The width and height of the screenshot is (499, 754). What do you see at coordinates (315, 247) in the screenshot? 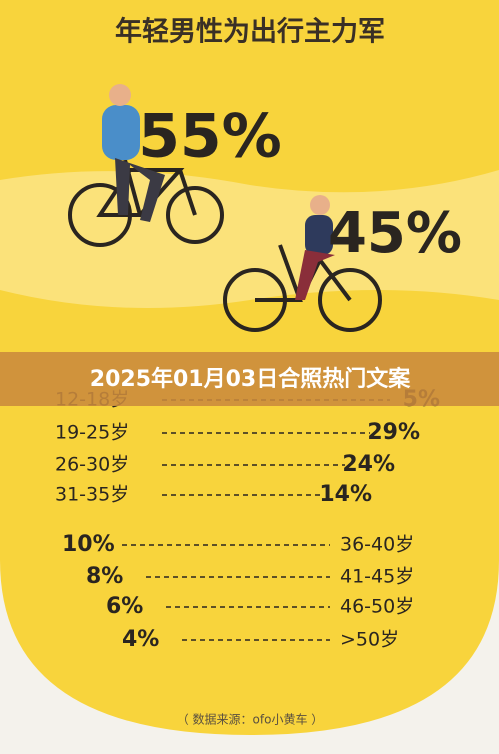
I see `woman` at bounding box center [315, 247].